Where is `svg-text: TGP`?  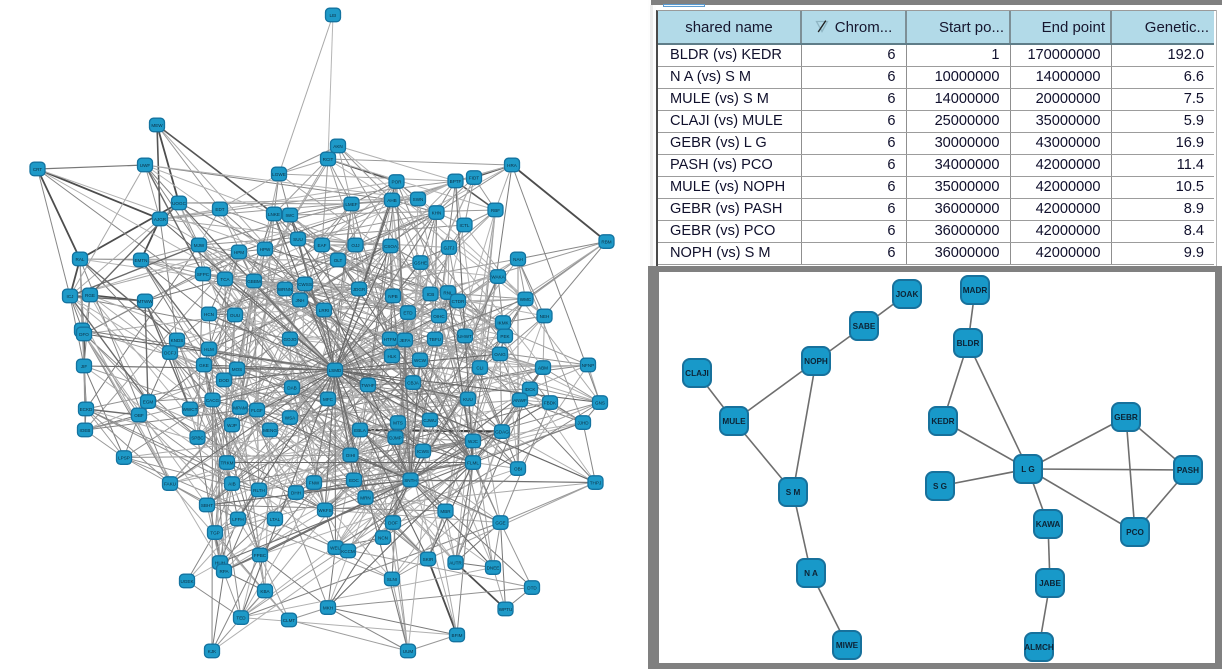
svg-text: TGP is located at coordinates (214, 532).